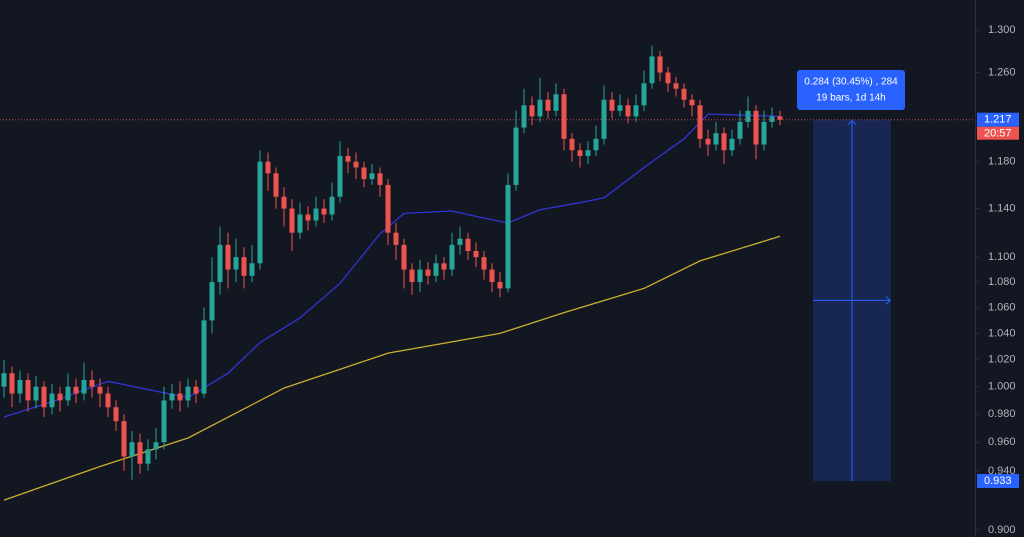  Describe the element at coordinates (1002, 471) in the screenshot. I see `y-tick-label: 0.940` at that location.